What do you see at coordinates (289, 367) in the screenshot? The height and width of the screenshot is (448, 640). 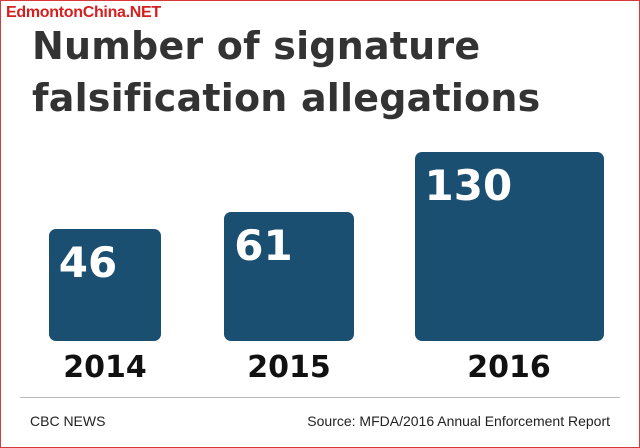 I see `category-label: 2015` at bounding box center [289, 367].